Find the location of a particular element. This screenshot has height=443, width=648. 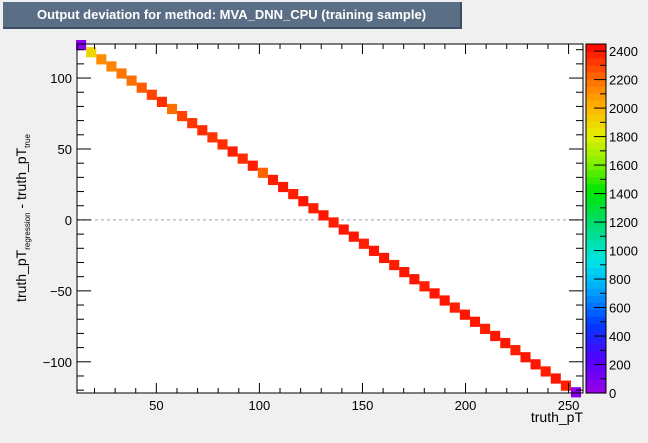

y-tick-label: −100 is located at coordinates (57, 362).